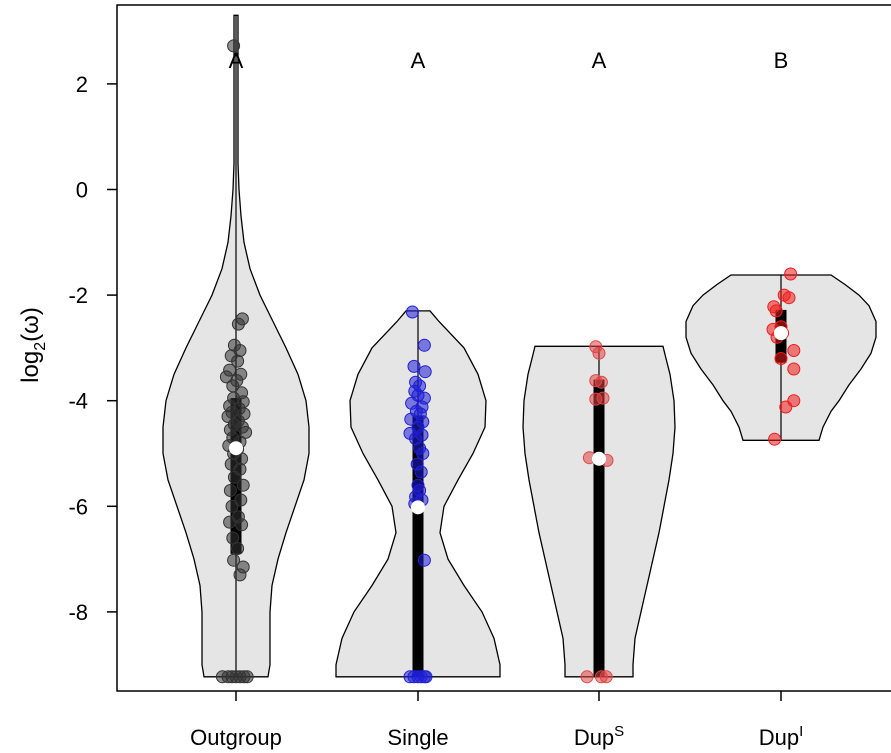 The image size is (891, 753). What do you see at coordinates (599, 60) in the screenshot?
I see `significance-label-dups: A` at bounding box center [599, 60].